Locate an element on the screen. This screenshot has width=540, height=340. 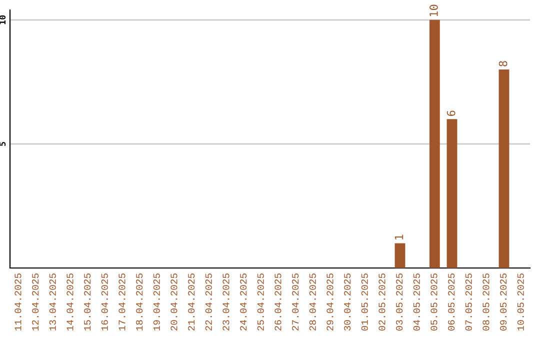
x-tick-label: 12.04.2025 is located at coordinates (35, 302).